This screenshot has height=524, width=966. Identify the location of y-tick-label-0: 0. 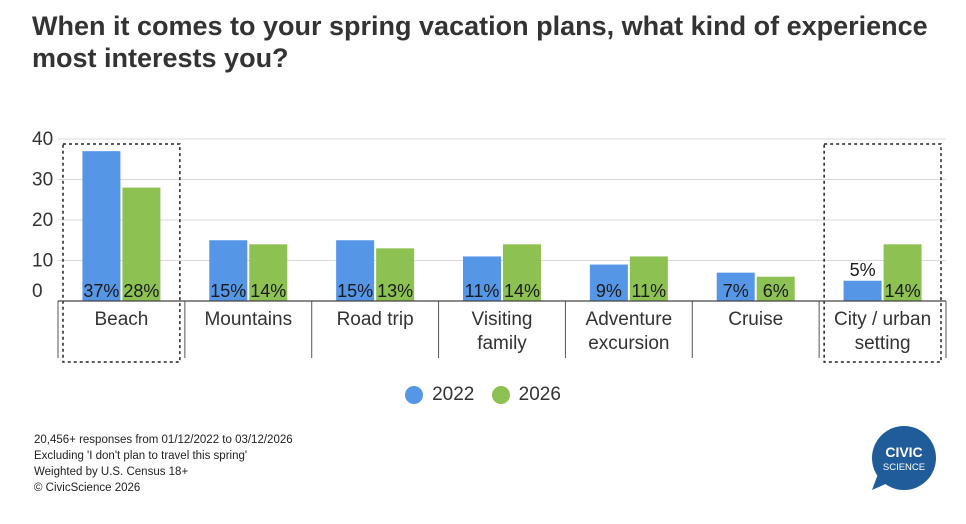
(37, 291).